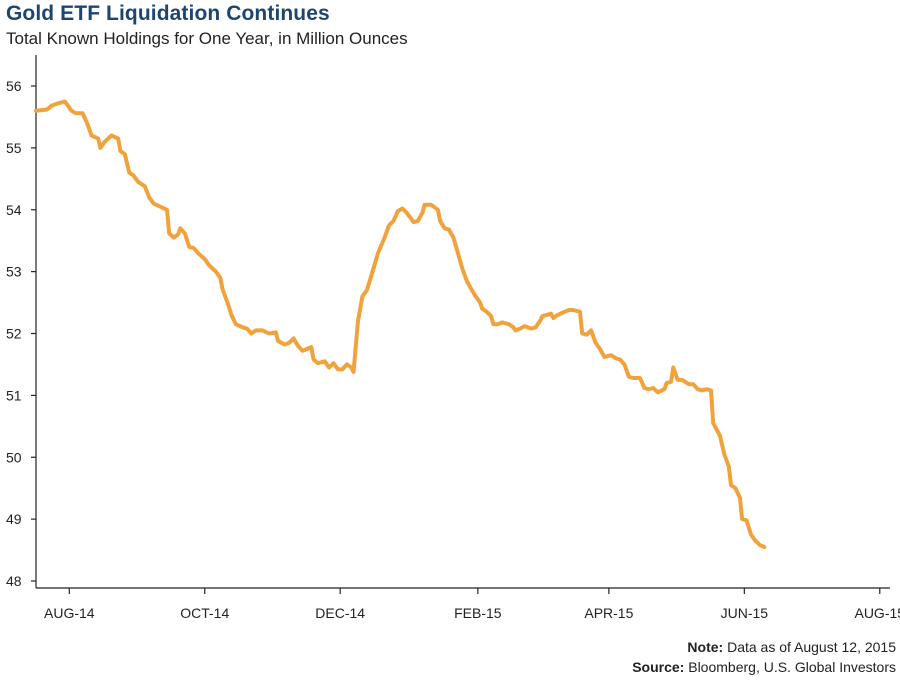  I want to click on y-tick-label: 54, so click(14, 210).